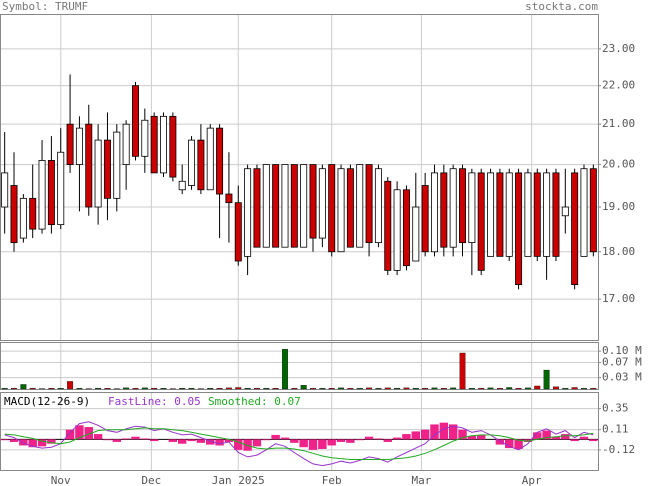 Image resolution: width=655 pixels, height=486 pixels. Describe the element at coordinates (299, 366) in the screenshot. I see `panel-frame` at that location.